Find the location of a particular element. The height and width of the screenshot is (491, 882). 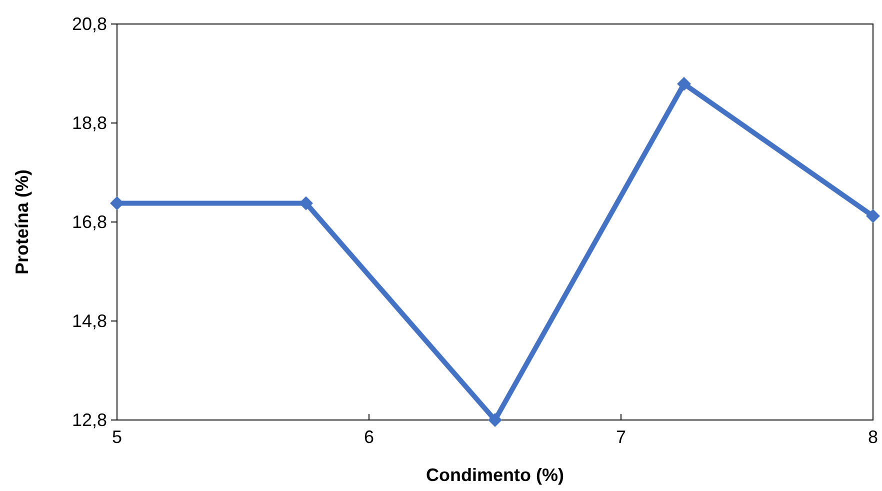

x-tick-label: 8 is located at coordinates (873, 437).